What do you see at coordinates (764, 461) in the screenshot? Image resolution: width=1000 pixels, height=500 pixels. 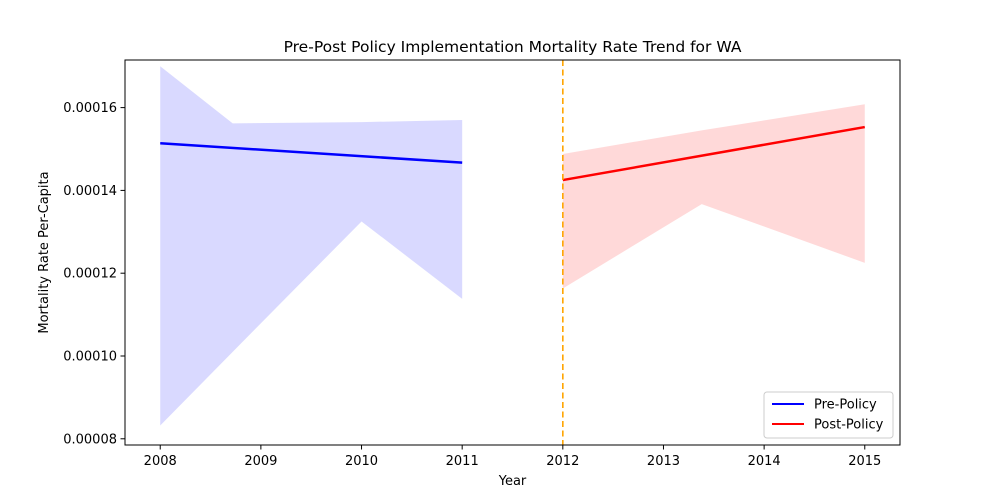 I see `x-tick-label: 2014` at bounding box center [764, 461].